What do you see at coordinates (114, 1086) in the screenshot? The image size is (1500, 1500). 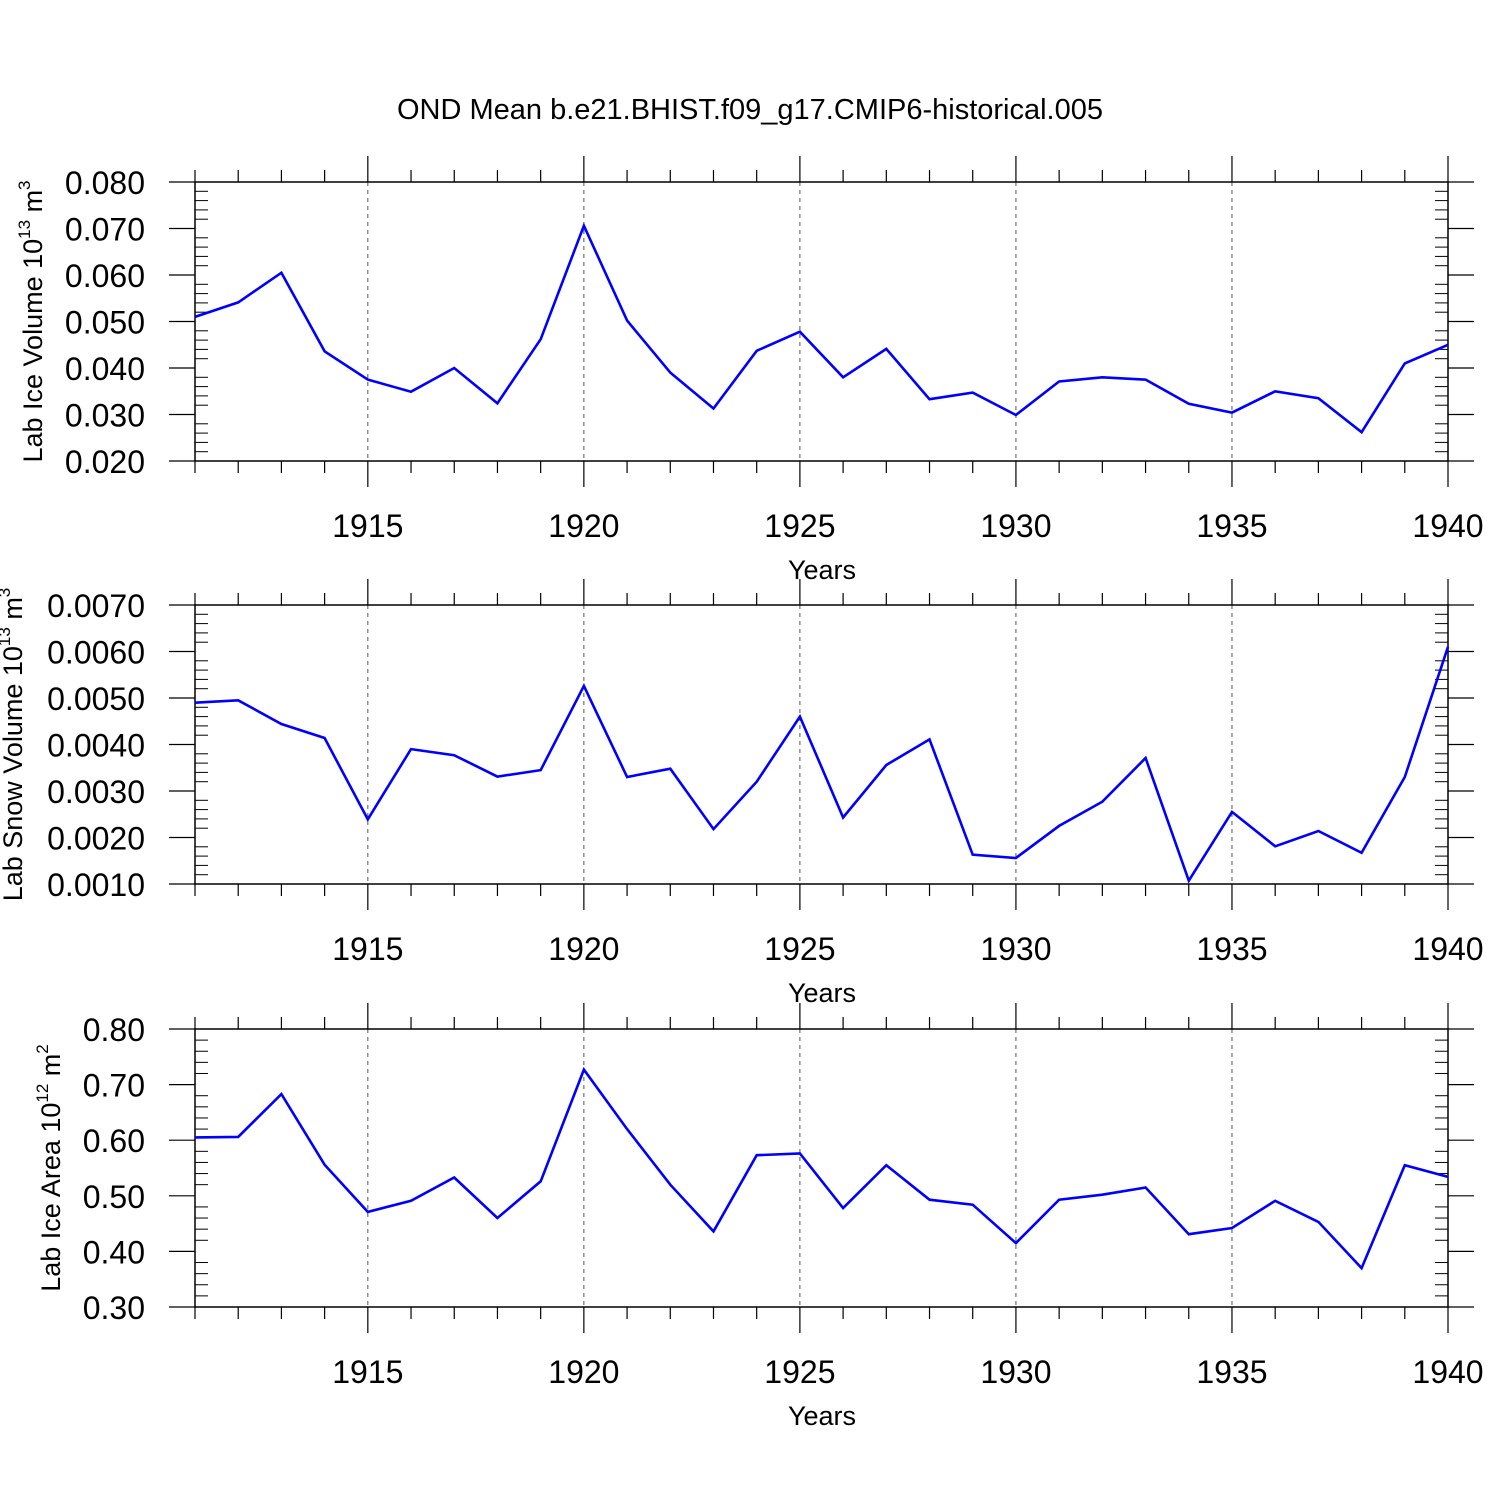 I see `y-tick-label: 0.70` at bounding box center [114, 1086].